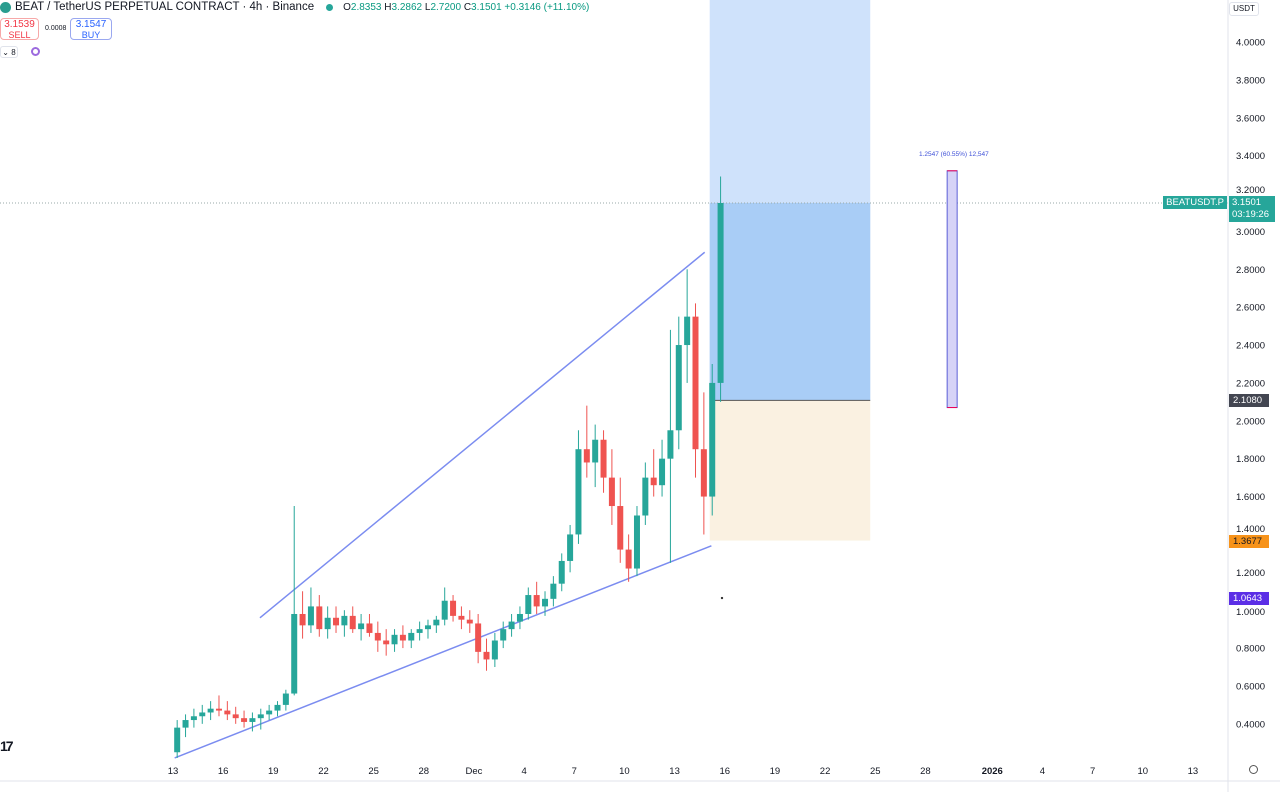 The height and width of the screenshot is (792, 1280). I want to click on price-tick-label: 4.0000, so click(1250, 43).